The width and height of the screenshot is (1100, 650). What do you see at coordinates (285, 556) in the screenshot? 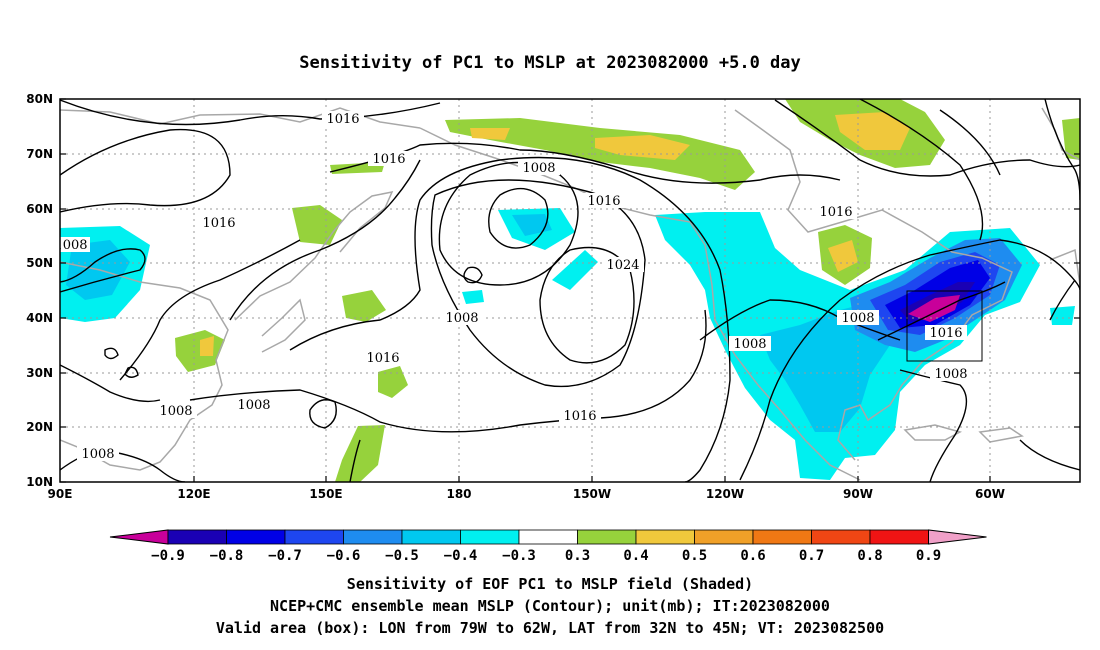
I see `colorbar-label: −0.7` at bounding box center [285, 556].